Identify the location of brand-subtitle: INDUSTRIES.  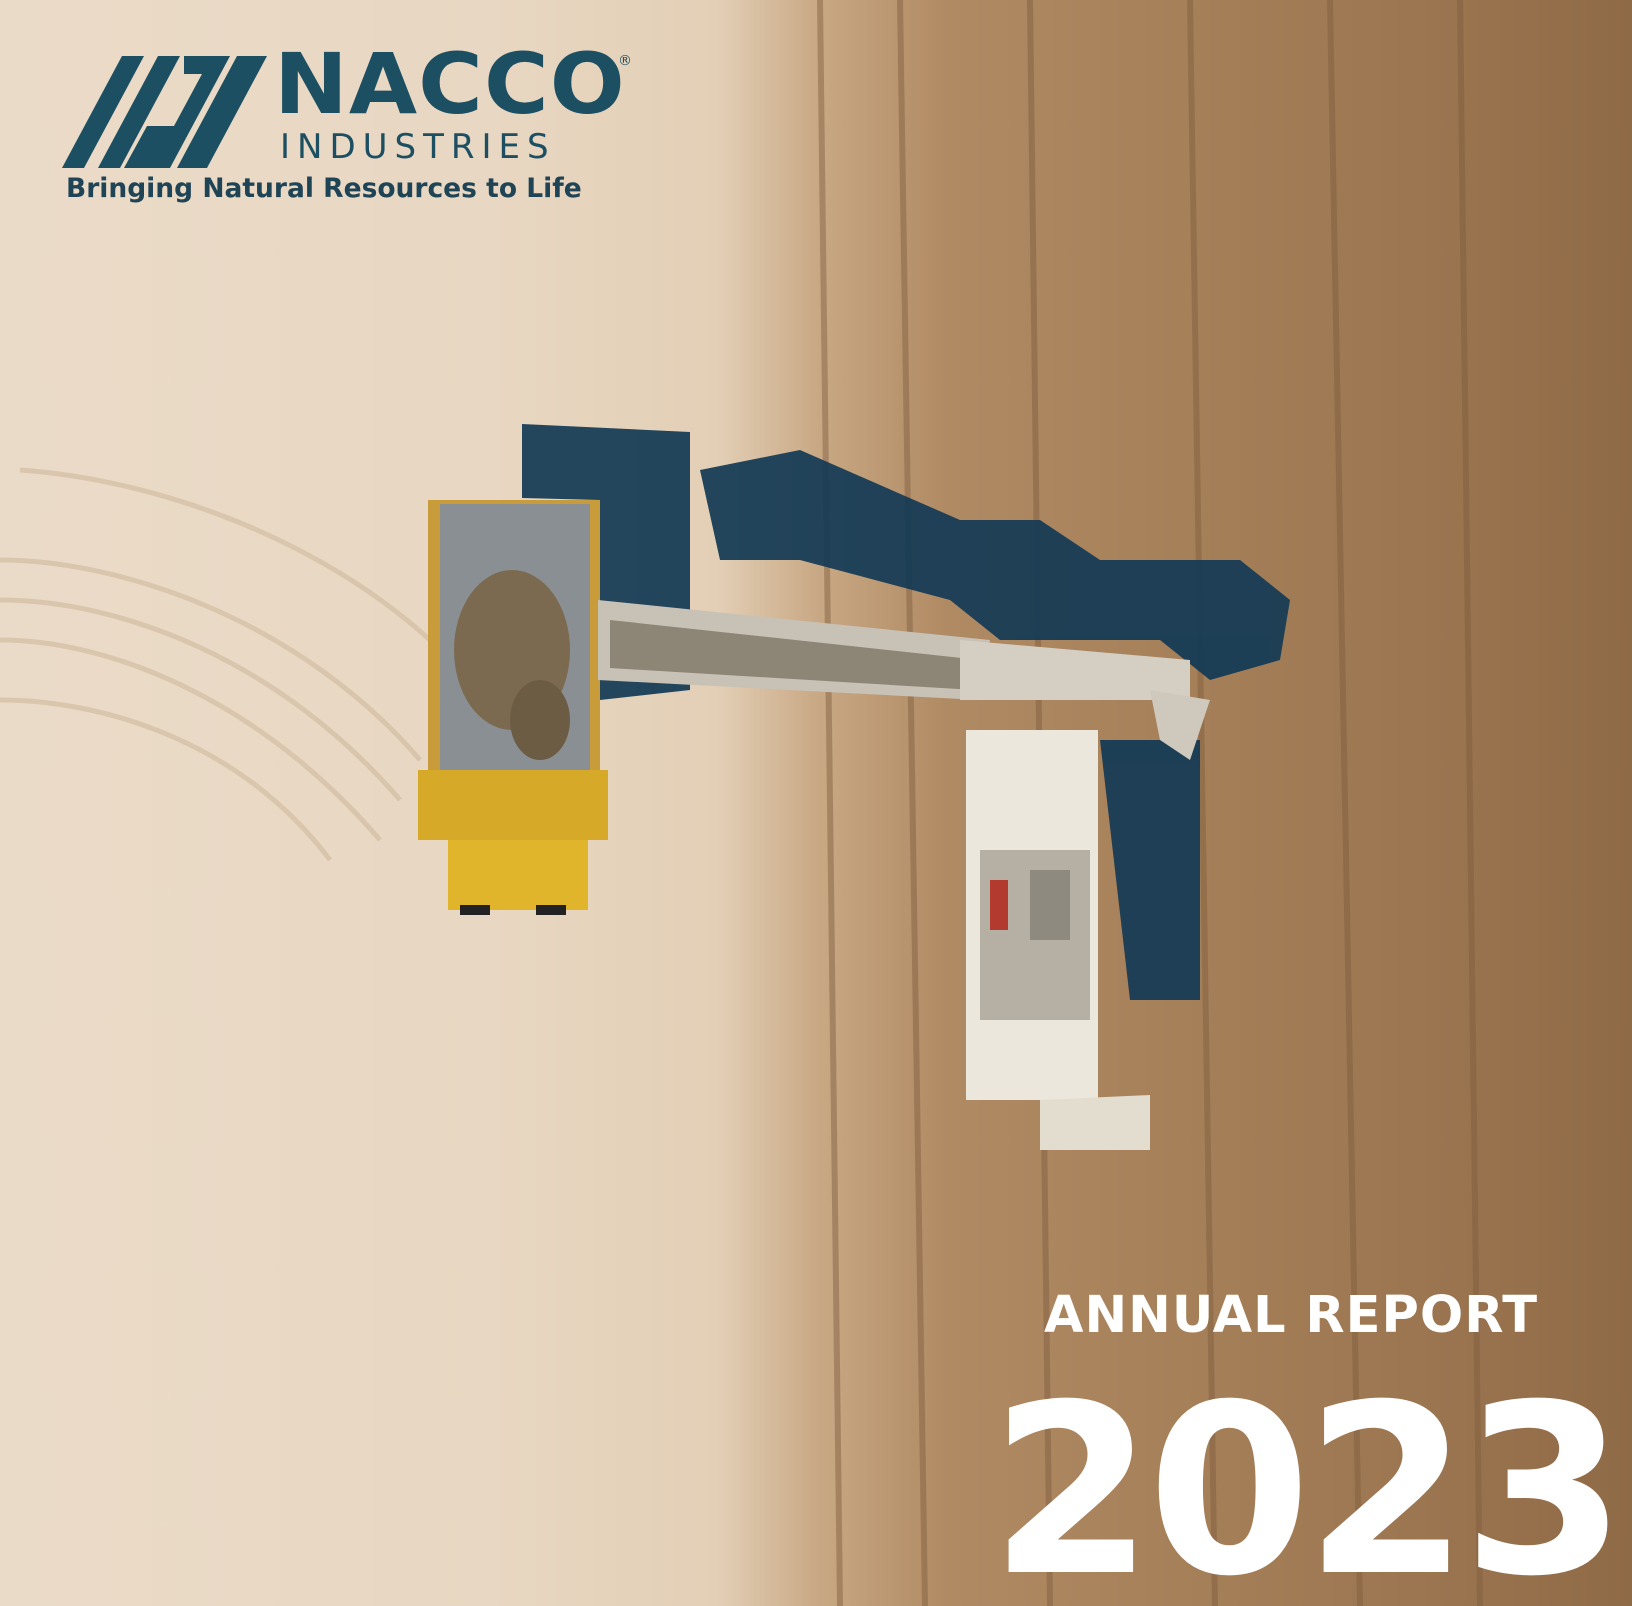
(418, 147).